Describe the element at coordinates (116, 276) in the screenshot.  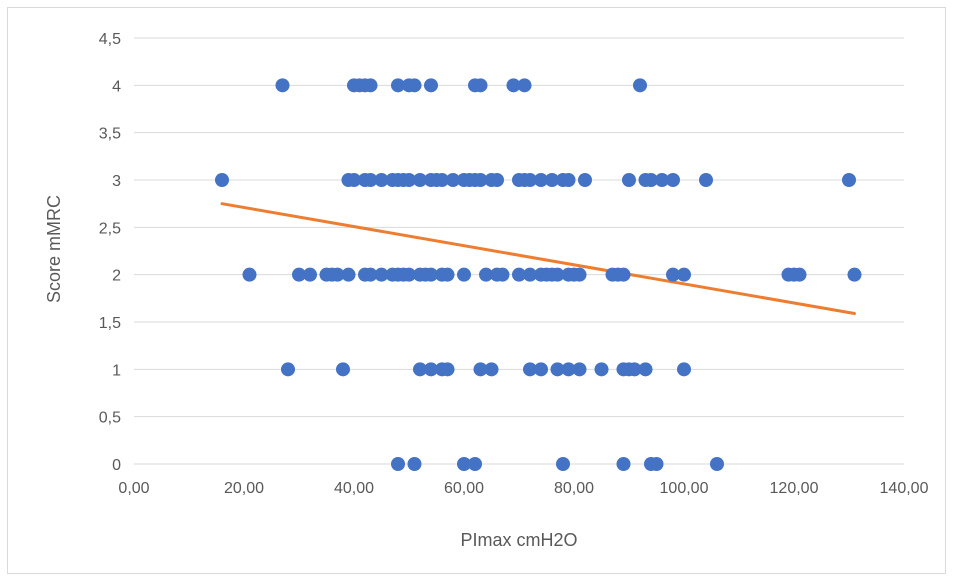
I see `y-tick-label: 2` at that location.